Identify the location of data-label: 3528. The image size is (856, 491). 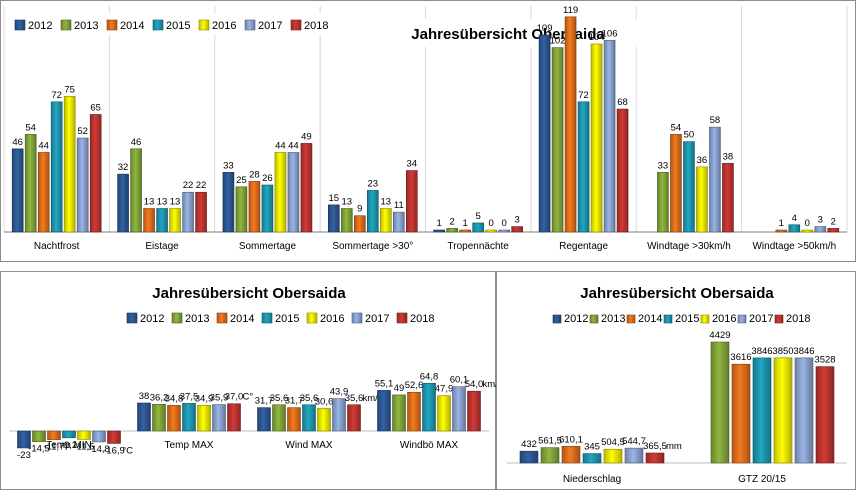
(824, 360).